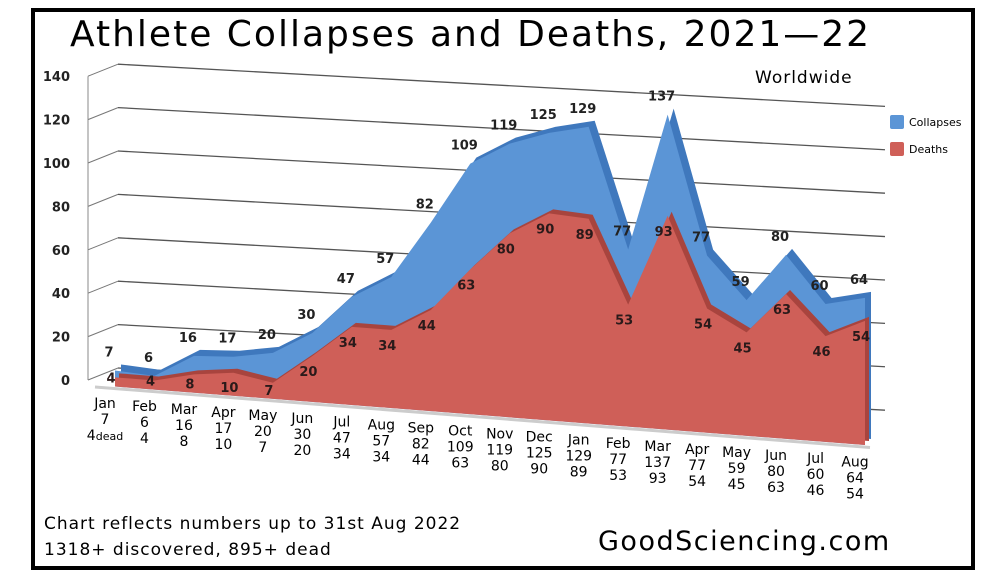 The image size is (1000, 575). Describe the element at coordinates (381, 441) in the screenshot. I see `x-tick-collapses: 57` at that location.